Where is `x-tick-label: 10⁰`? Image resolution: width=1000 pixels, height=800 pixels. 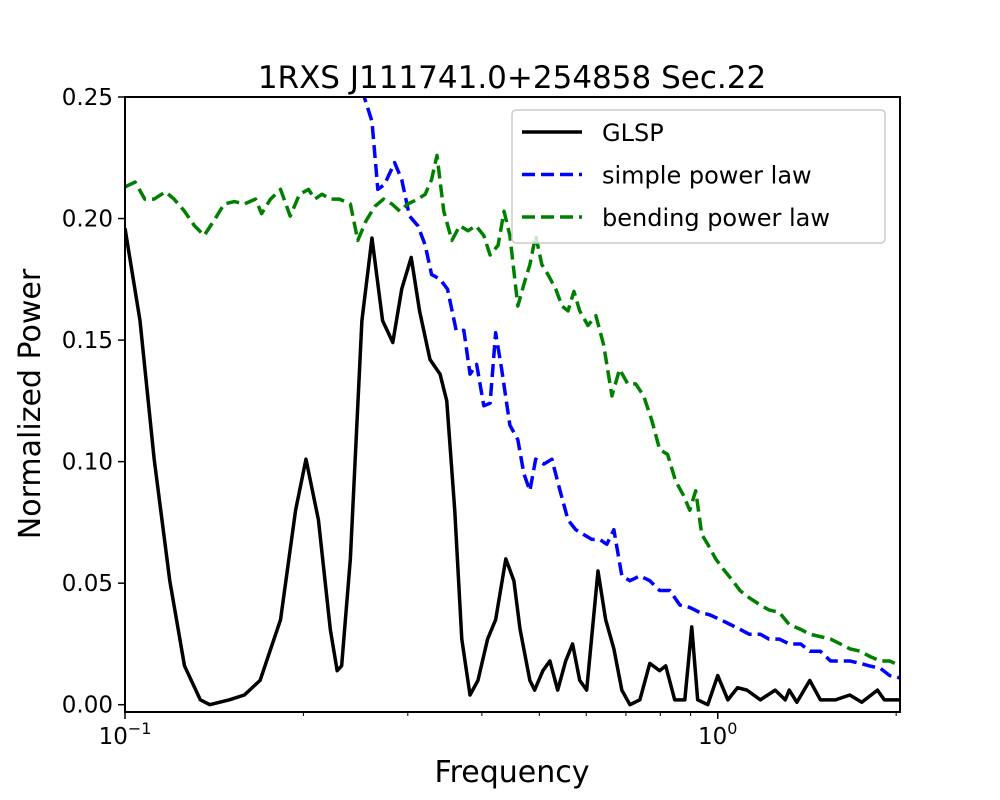
x-tick-label: 10⁰ is located at coordinates (717, 734).